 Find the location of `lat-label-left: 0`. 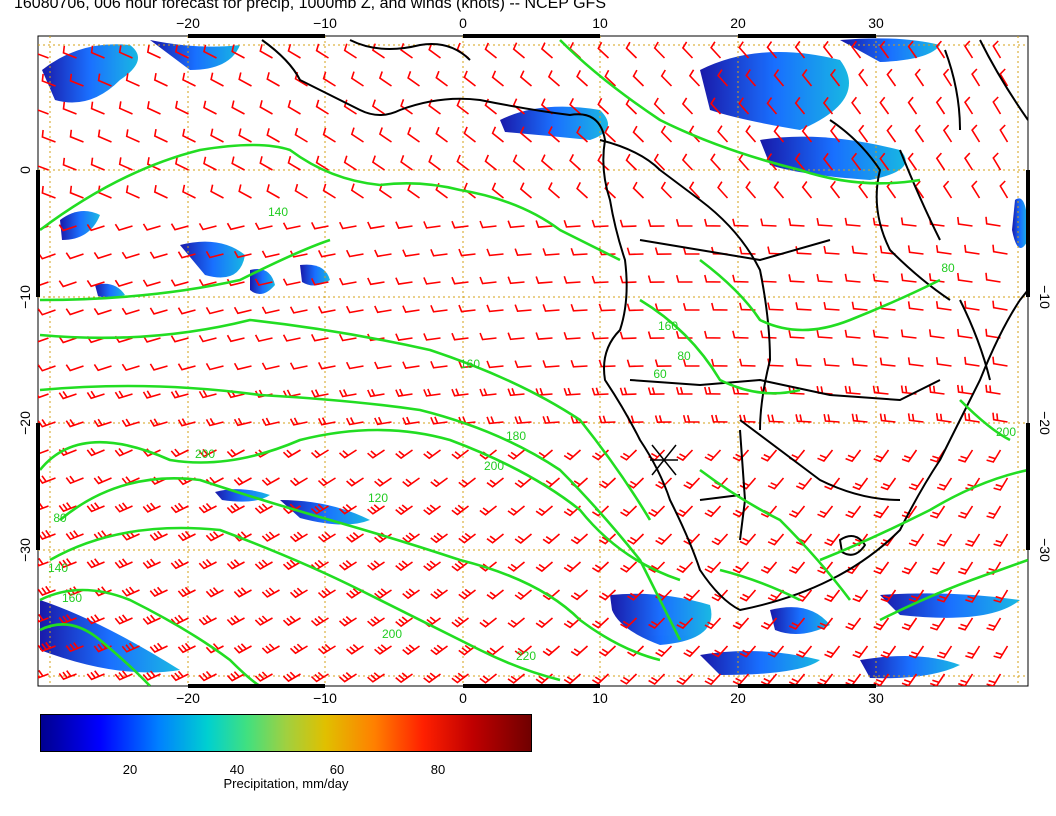

lat-label-left: 0 is located at coordinates (25, 170).